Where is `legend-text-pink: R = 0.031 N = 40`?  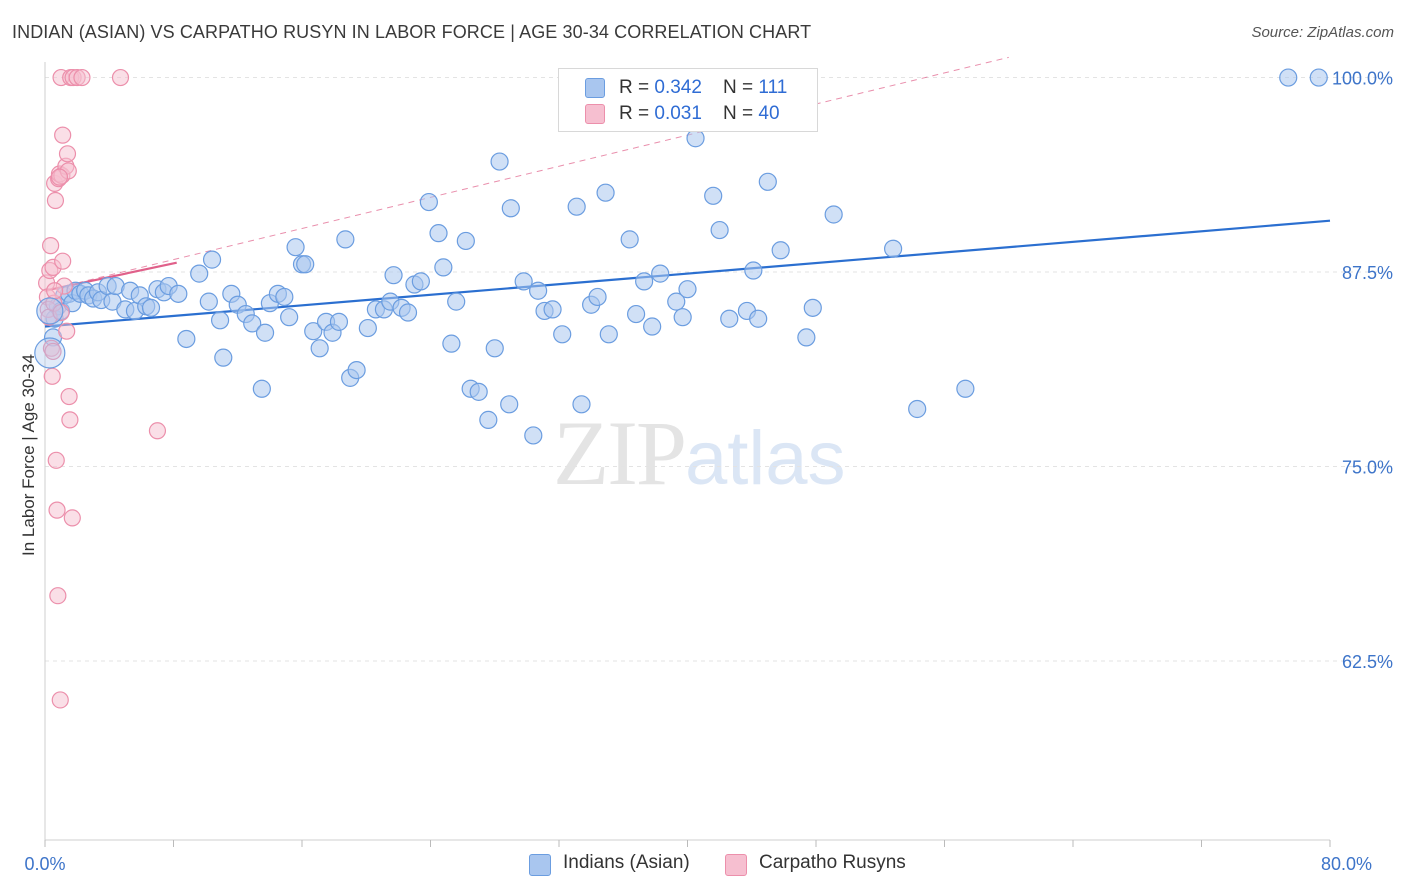
legend-text-pink: R = 0.031 N = 40 is located at coordinates (699, 113).